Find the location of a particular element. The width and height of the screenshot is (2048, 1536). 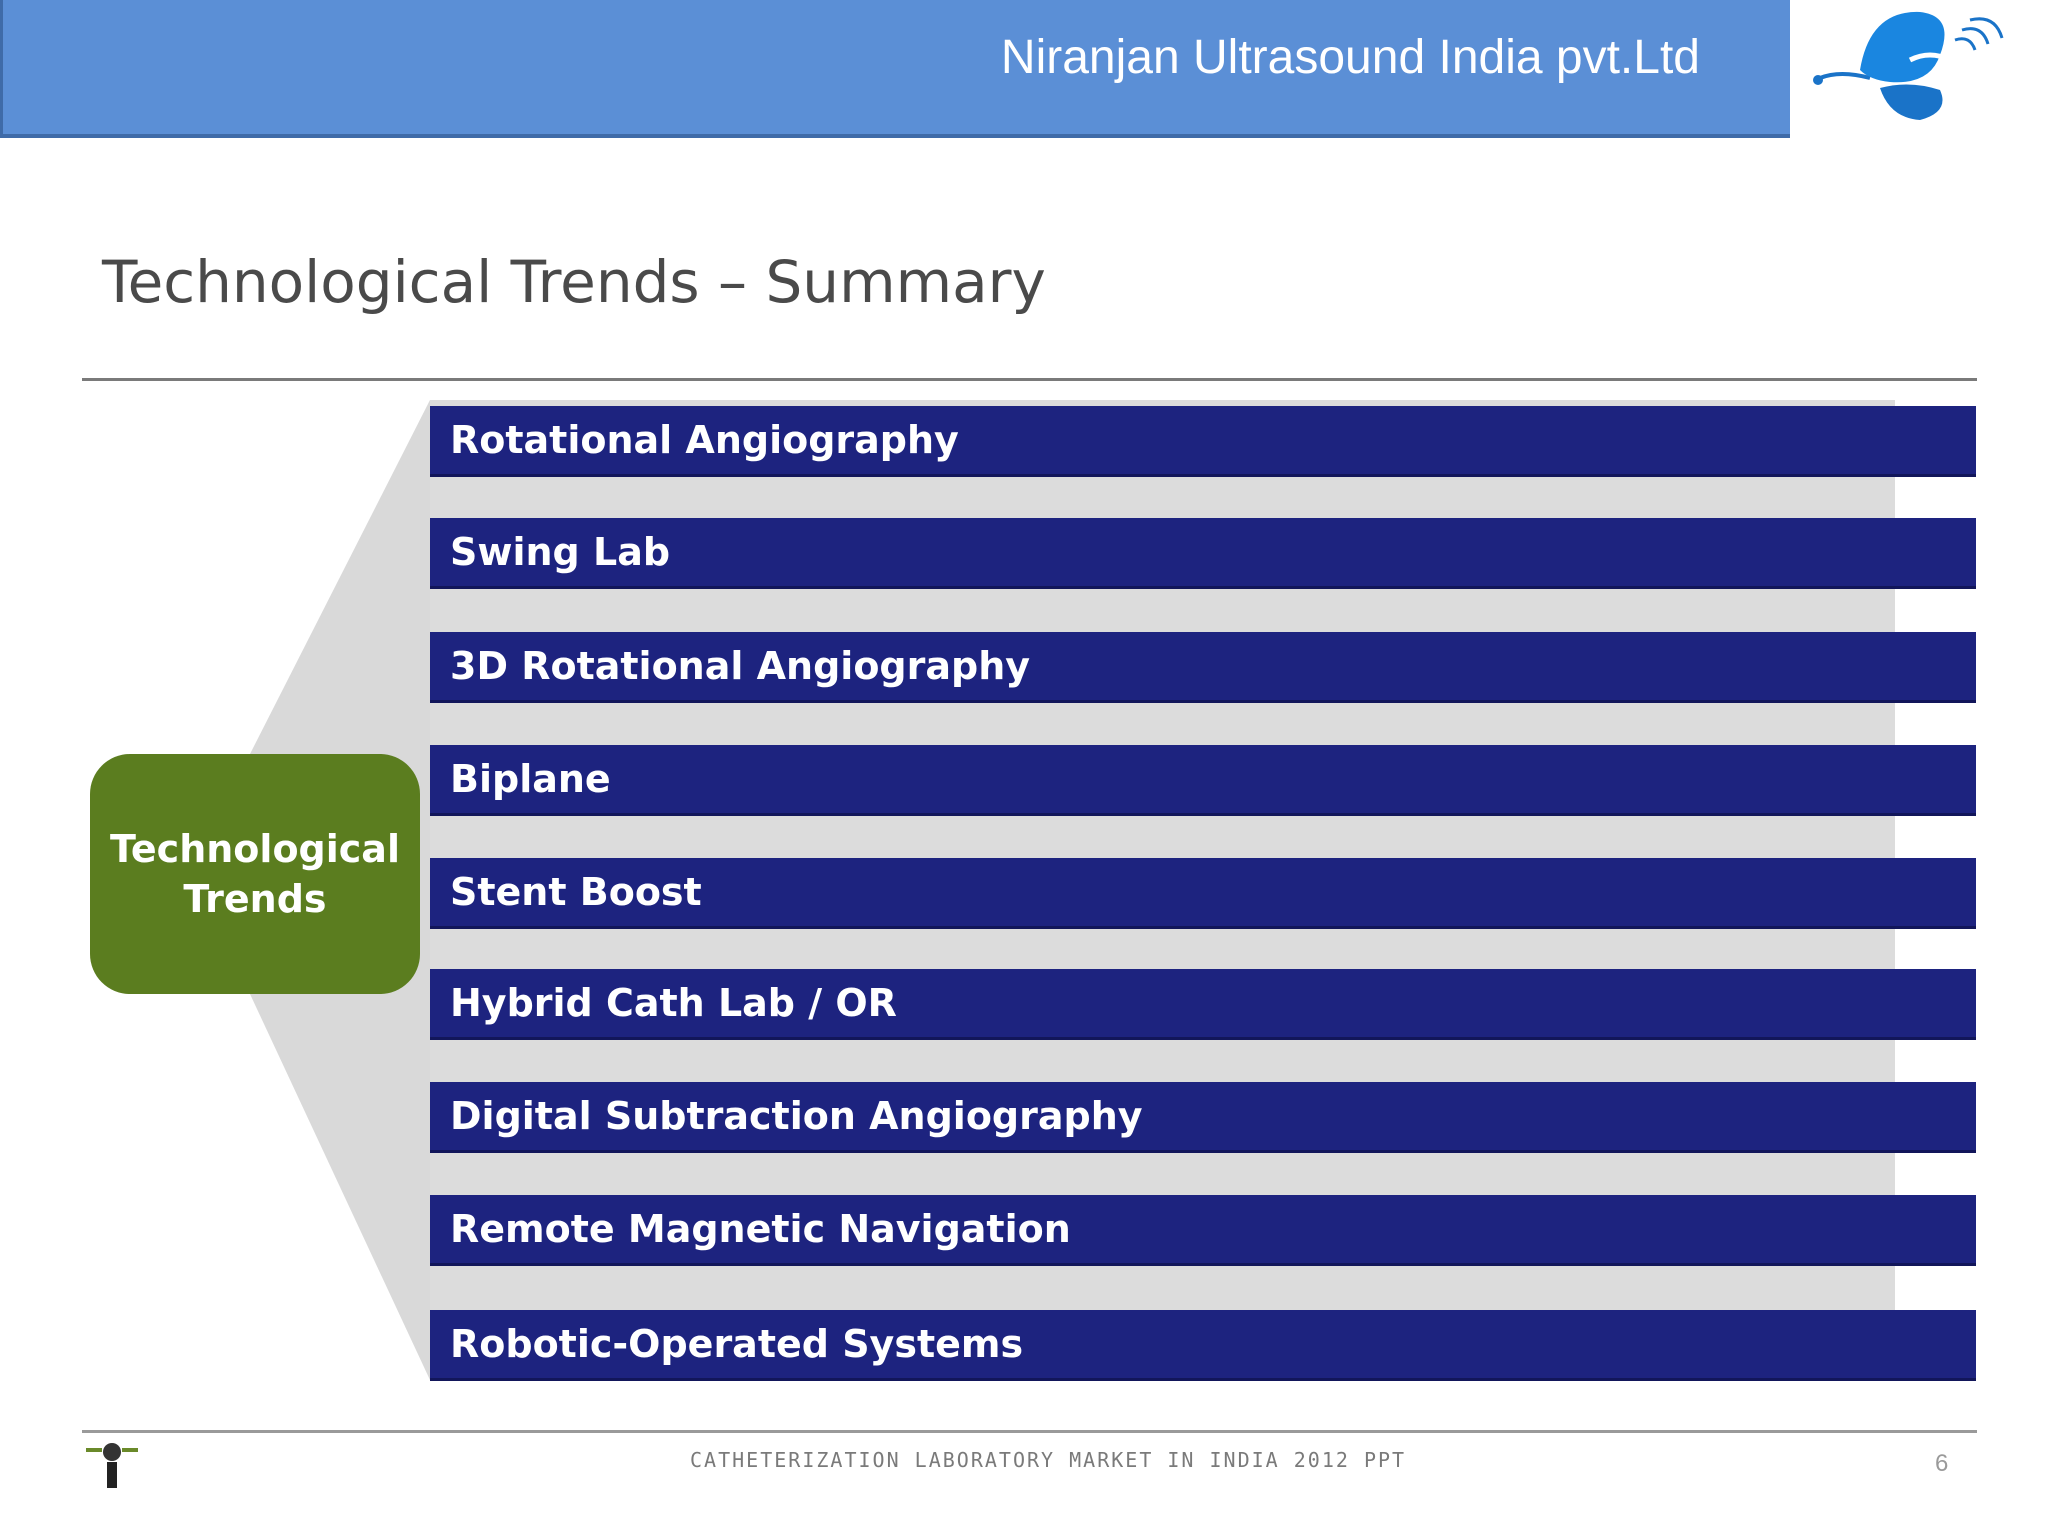

trend-bar-swing-lab: Swing Lab is located at coordinates (1203, 552).